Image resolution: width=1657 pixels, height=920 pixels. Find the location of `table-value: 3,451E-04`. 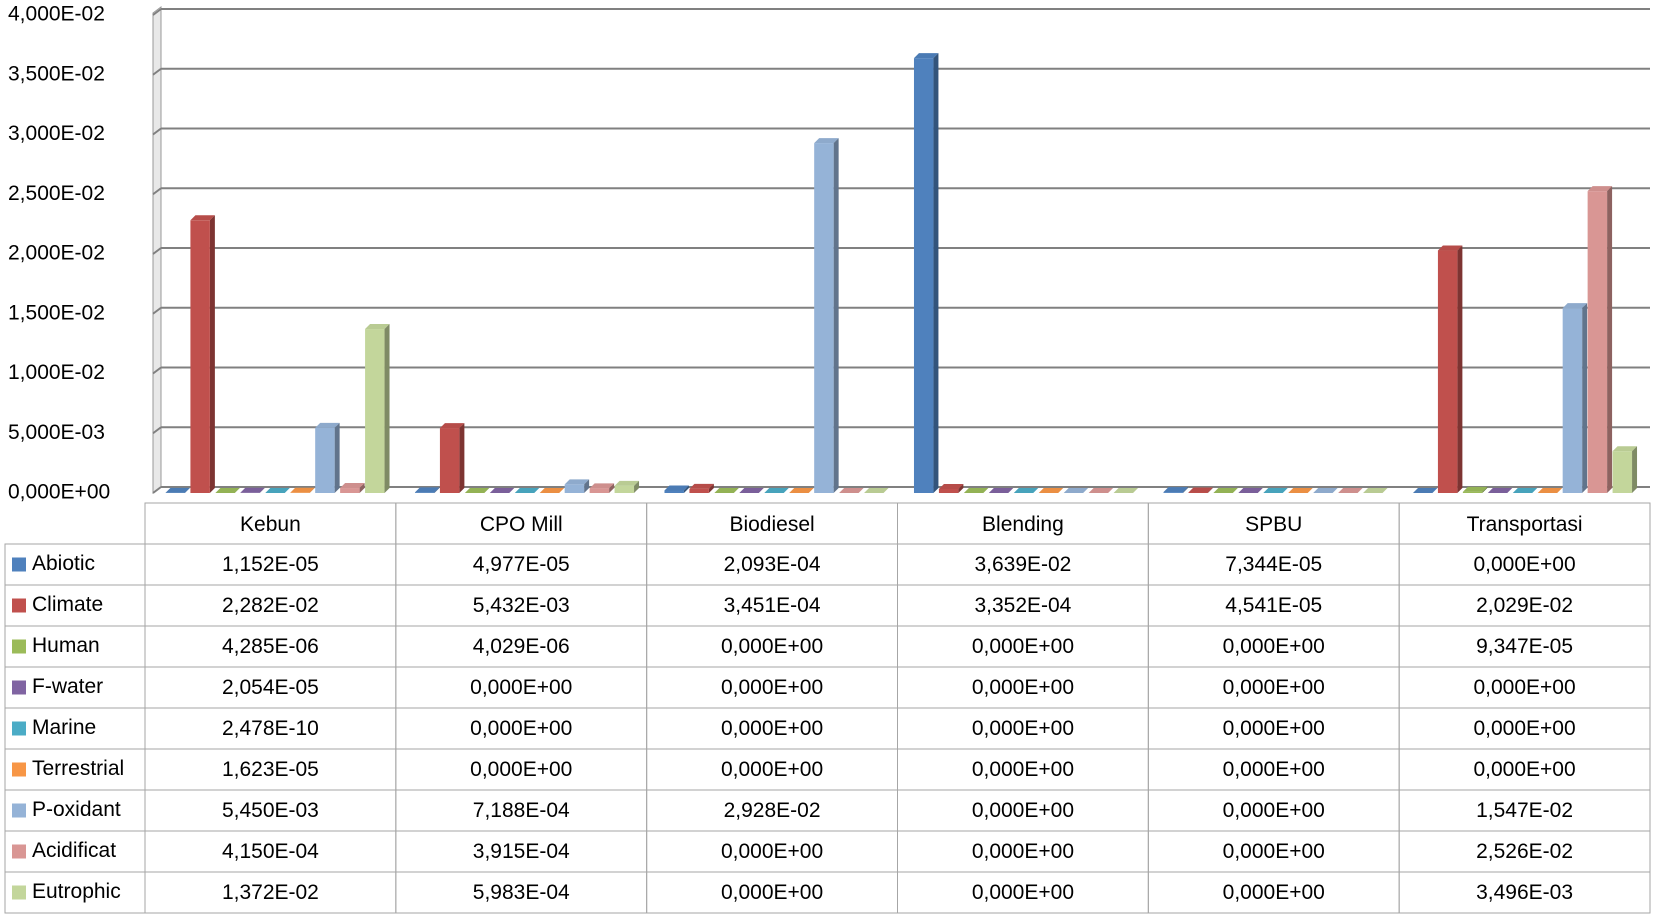

table-value: 3,451E-04 is located at coordinates (772, 605).